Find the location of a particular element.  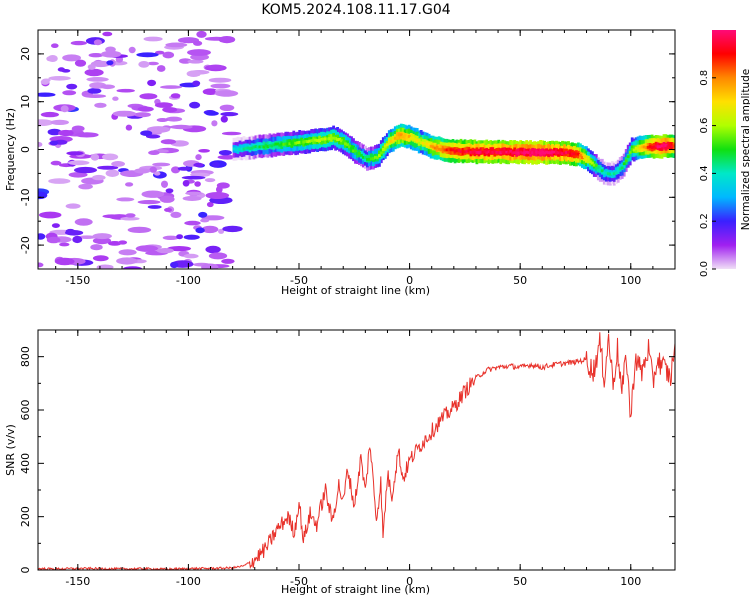

y-tick-label: 0 is located at coordinates (25, 570).